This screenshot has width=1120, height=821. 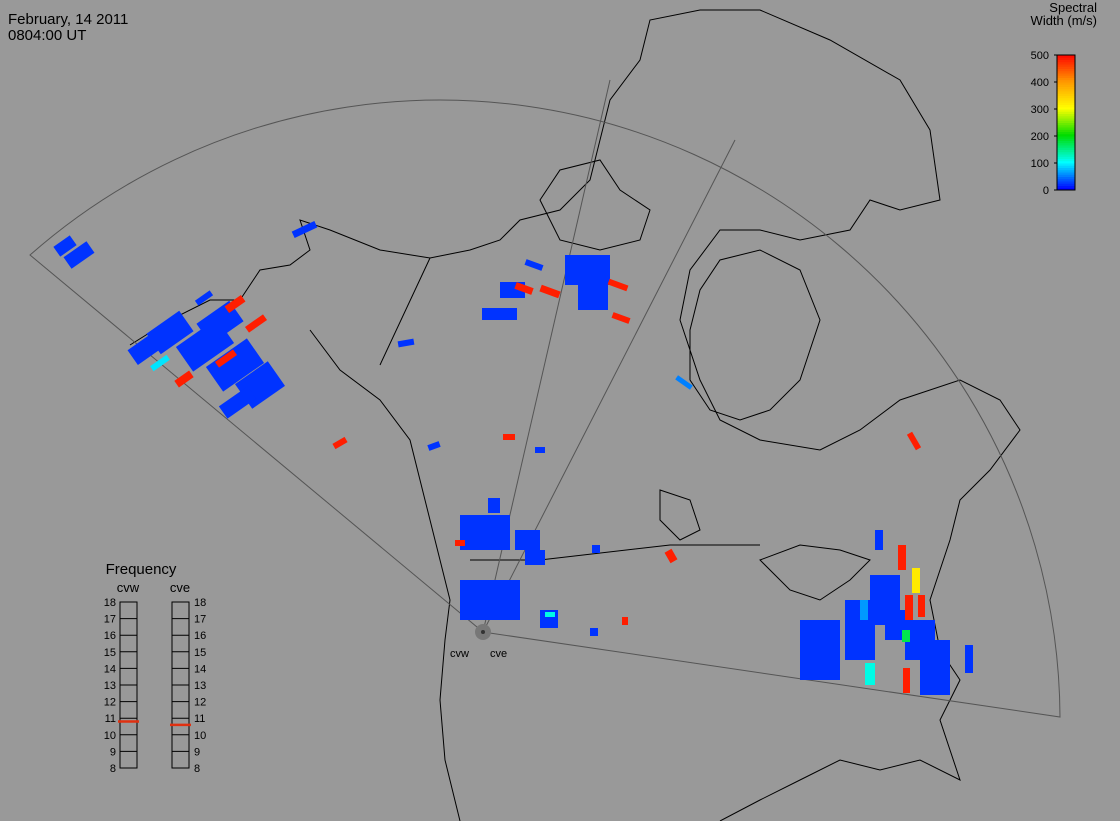 What do you see at coordinates (385, 575) in the screenshot?
I see `coastline` at bounding box center [385, 575].